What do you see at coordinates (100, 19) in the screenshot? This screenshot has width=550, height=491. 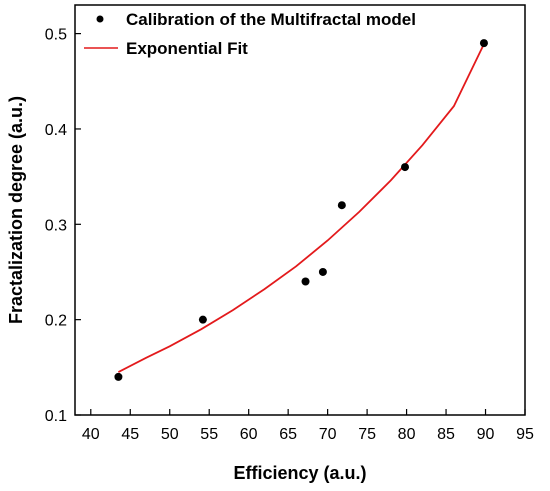 I see `legend-marker-scatter` at bounding box center [100, 19].